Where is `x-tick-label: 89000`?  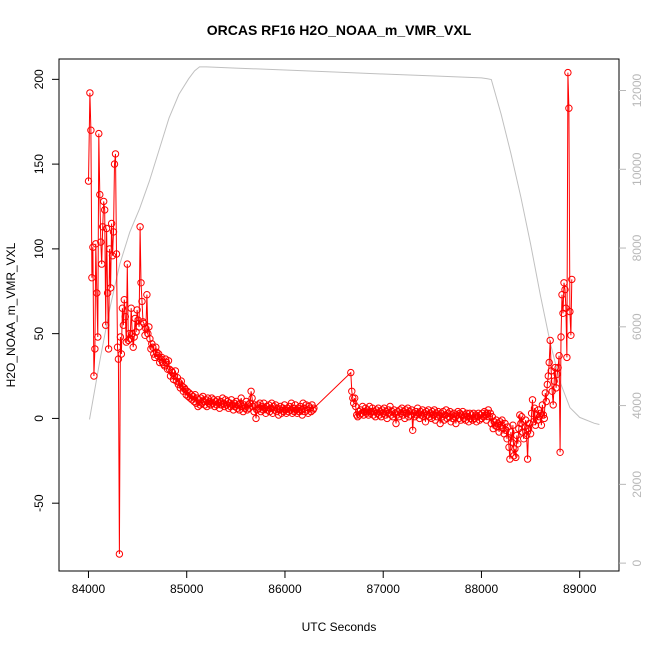
x-tick-label: 89000 is located at coordinates (580, 589).